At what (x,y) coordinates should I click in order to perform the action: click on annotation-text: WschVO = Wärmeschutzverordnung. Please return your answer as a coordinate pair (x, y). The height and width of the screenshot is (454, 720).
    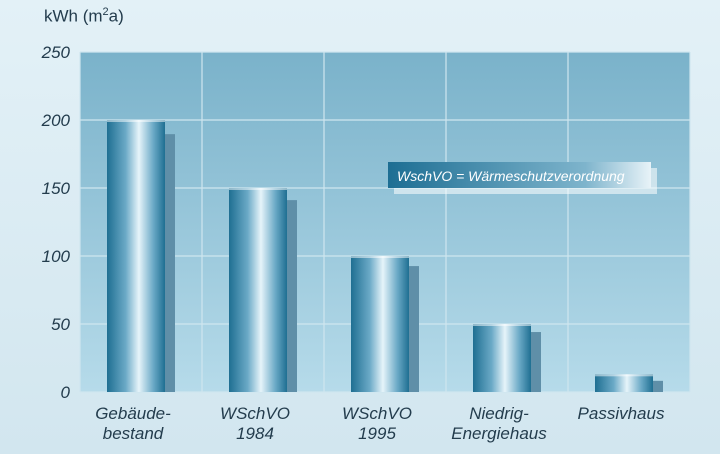
    Looking at the image, I should click on (511, 176).